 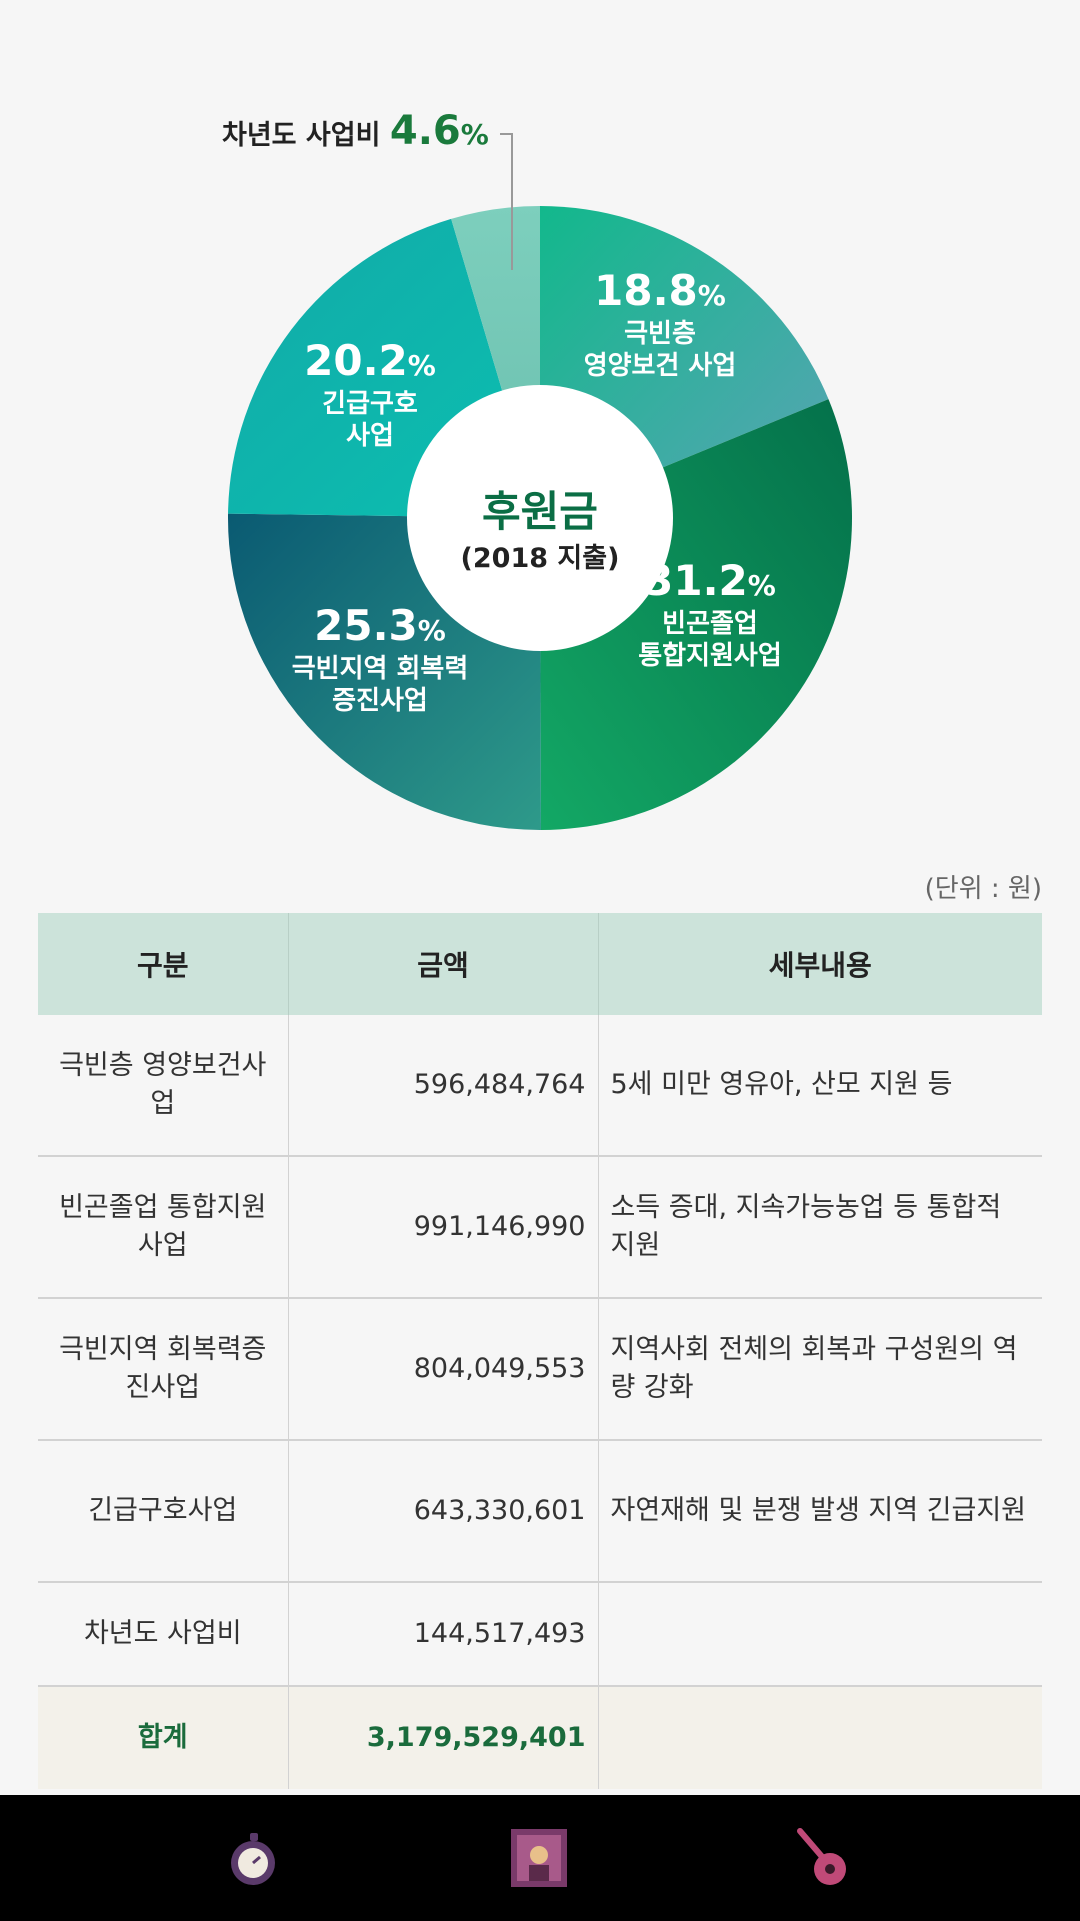 I want to click on label-slice-3: 20.2% 긴급구호 사업, so click(x=370, y=394).